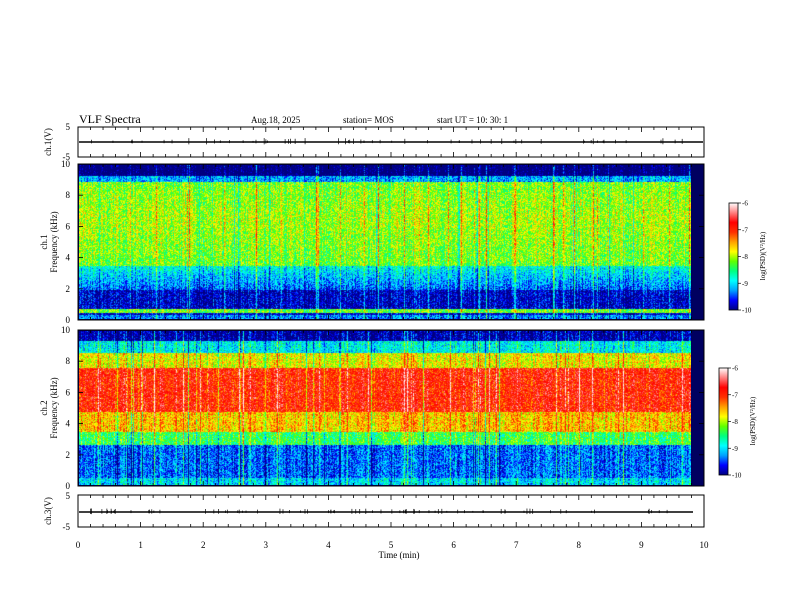 Image resolution: width=792 pixels, height=612 pixels. What do you see at coordinates (745, 230) in the screenshot?
I see `ch1-colorbar-tick-label: -7` at bounding box center [745, 230].